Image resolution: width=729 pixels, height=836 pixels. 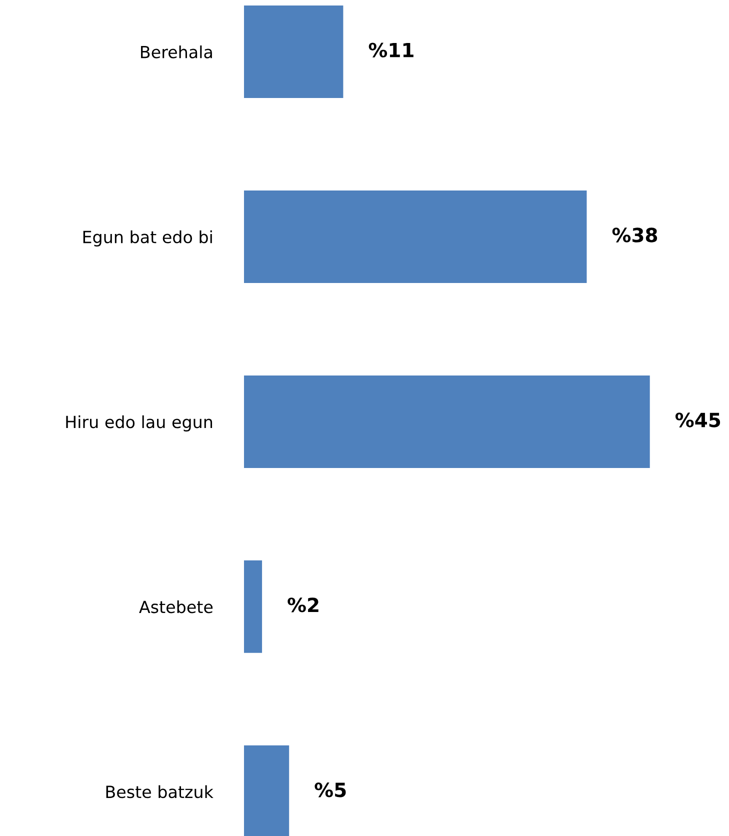 I want to click on y-tick-label: Astebete, so click(x=176, y=607).